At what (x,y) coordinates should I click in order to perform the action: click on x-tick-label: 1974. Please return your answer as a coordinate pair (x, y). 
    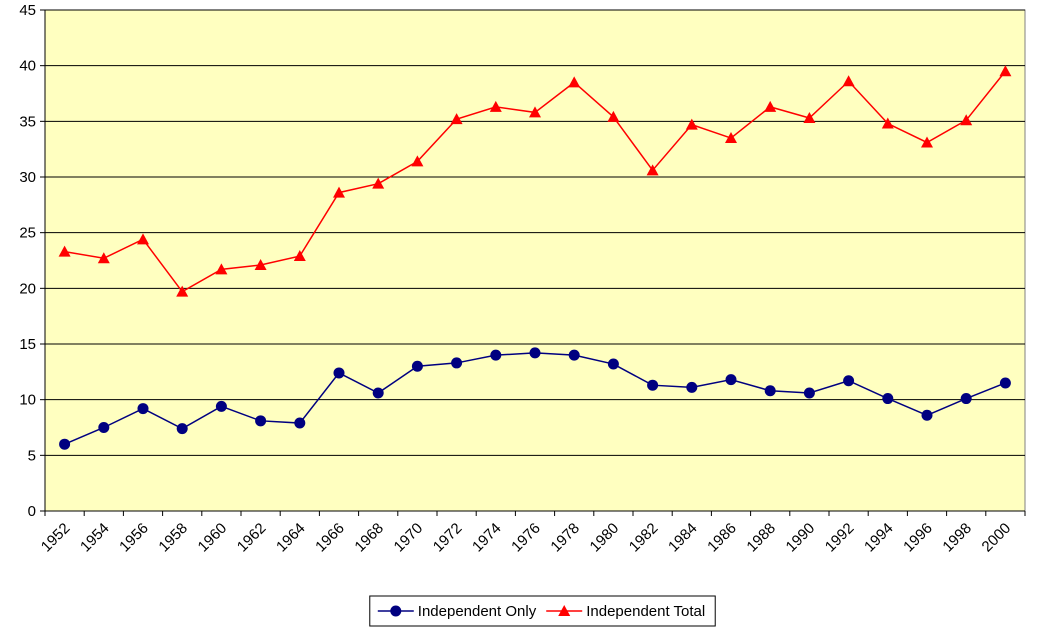
    Looking at the image, I should click on (487, 538).